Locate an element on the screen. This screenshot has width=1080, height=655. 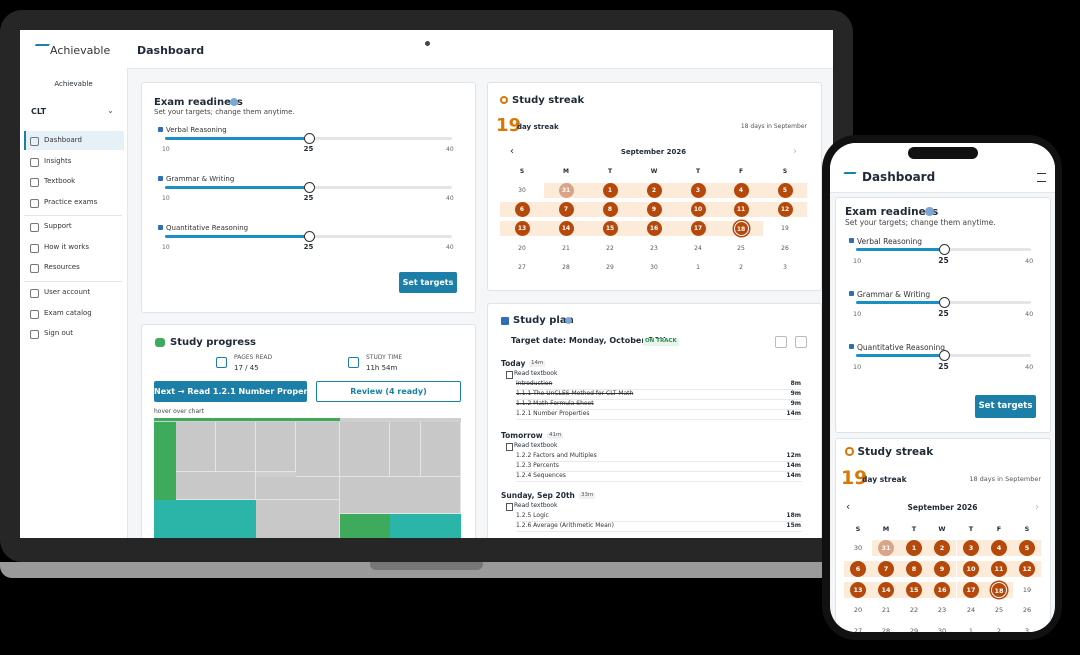
plan-item: 1.1.1 The UnCLES Method for CLT Math is located at coordinates (575, 393).